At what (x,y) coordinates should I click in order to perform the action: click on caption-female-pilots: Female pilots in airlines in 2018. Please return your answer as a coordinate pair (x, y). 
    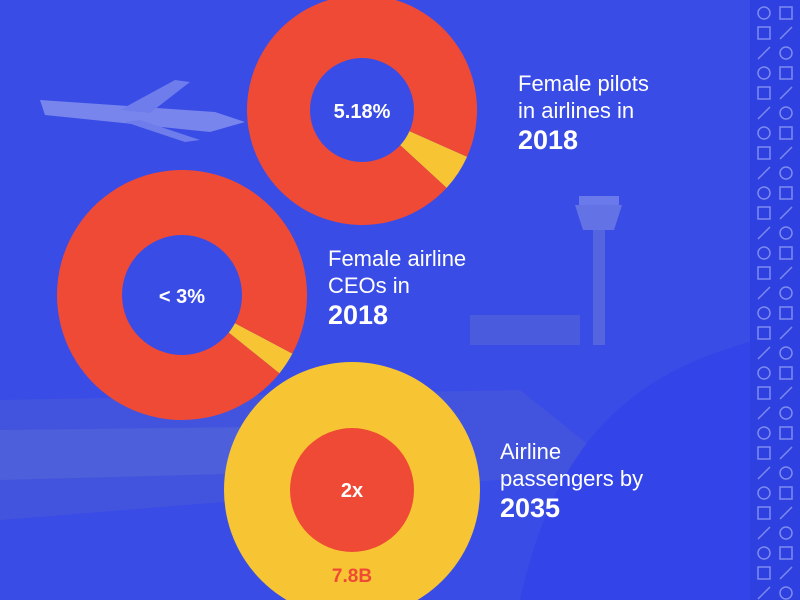
    Looking at the image, I should click on (583, 113).